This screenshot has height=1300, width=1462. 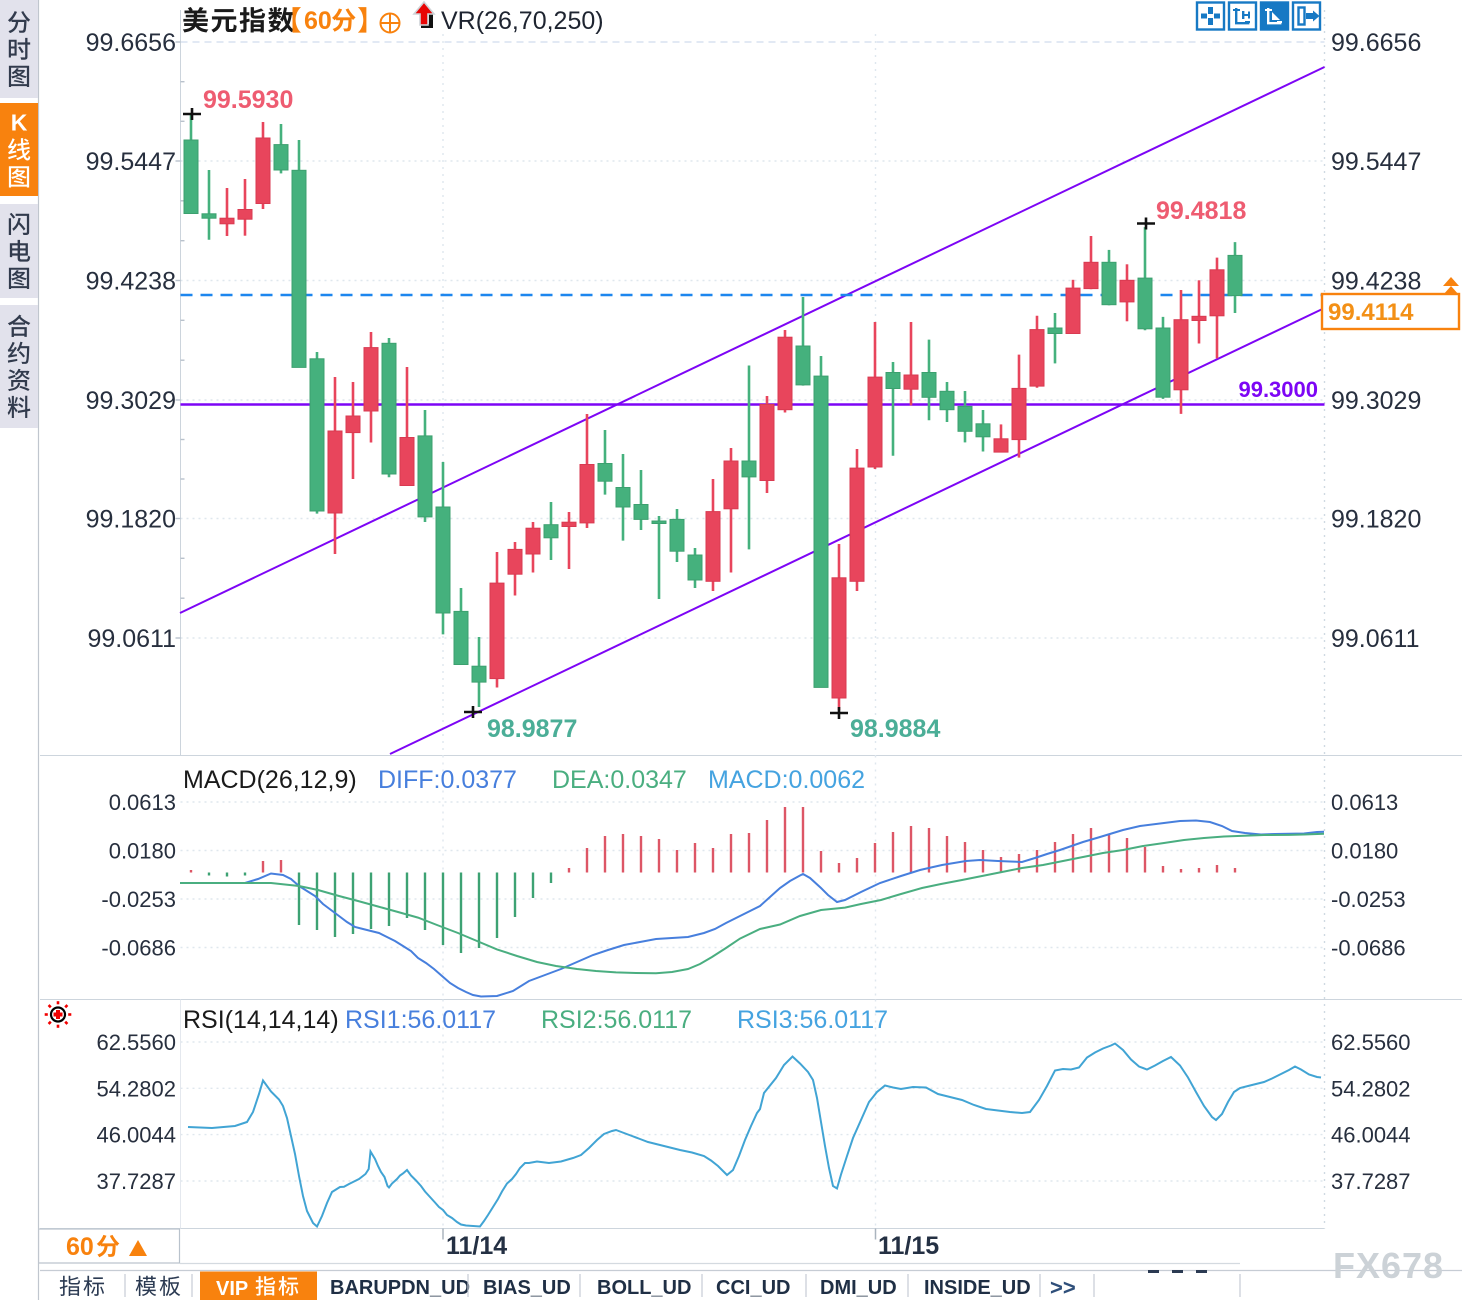 I want to click on svg-text: 99.3000, so click(x=1278, y=389).